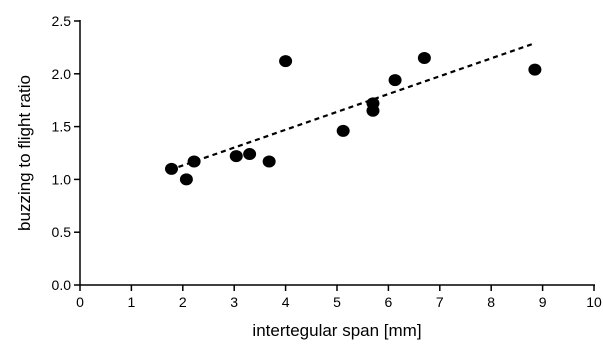  Describe the element at coordinates (62, 232) in the screenshot. I see `y-tick-label: 0.5` at that location.